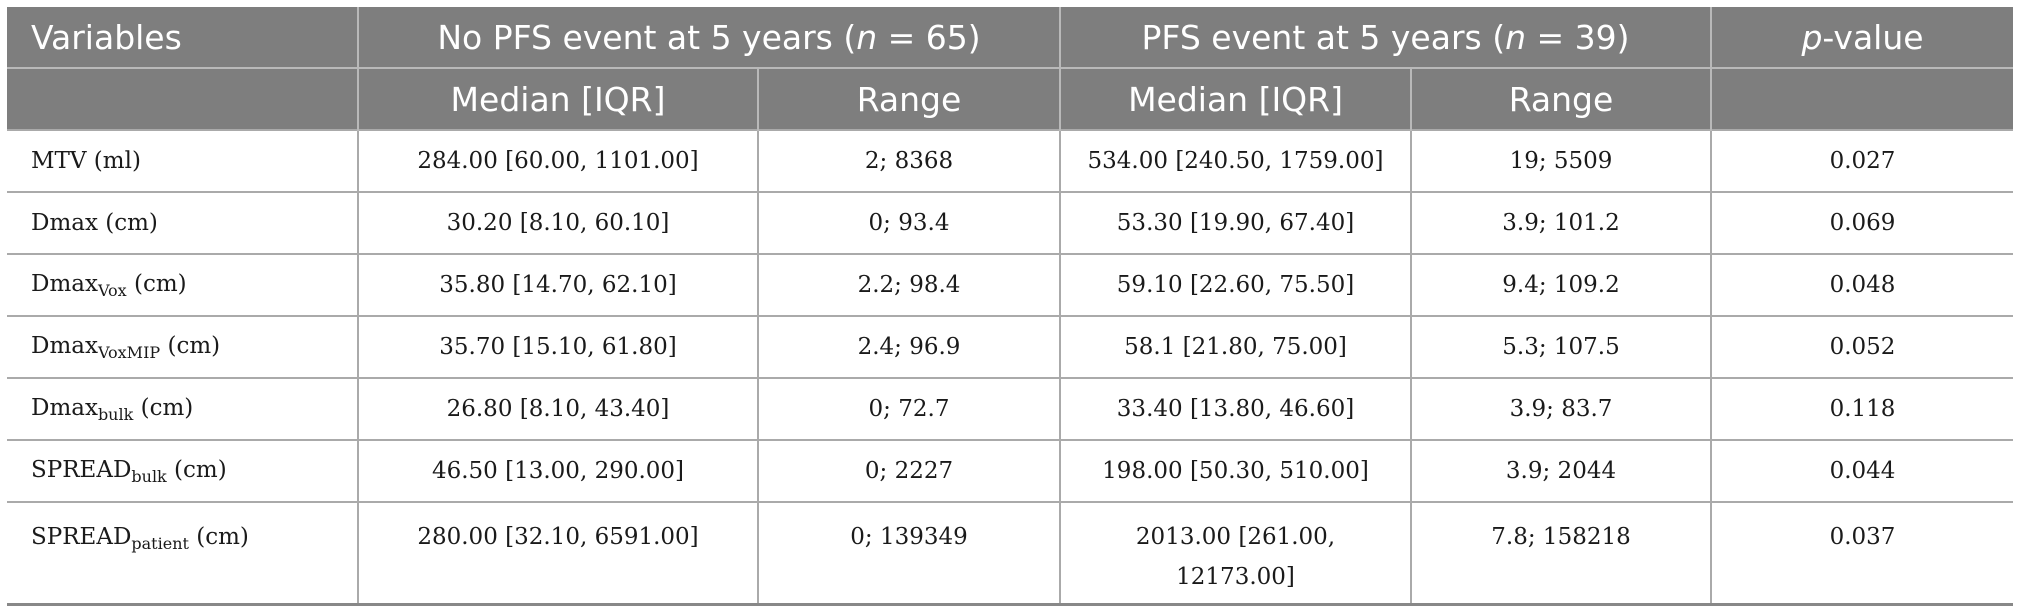 Image resolution: width=2020 pixels, height=616 pixels. Describe the element at coordinates (1236, 222) in the screenshot. I see `g2-median-cell: 53.30 [19.90, 67.40]` at that location.